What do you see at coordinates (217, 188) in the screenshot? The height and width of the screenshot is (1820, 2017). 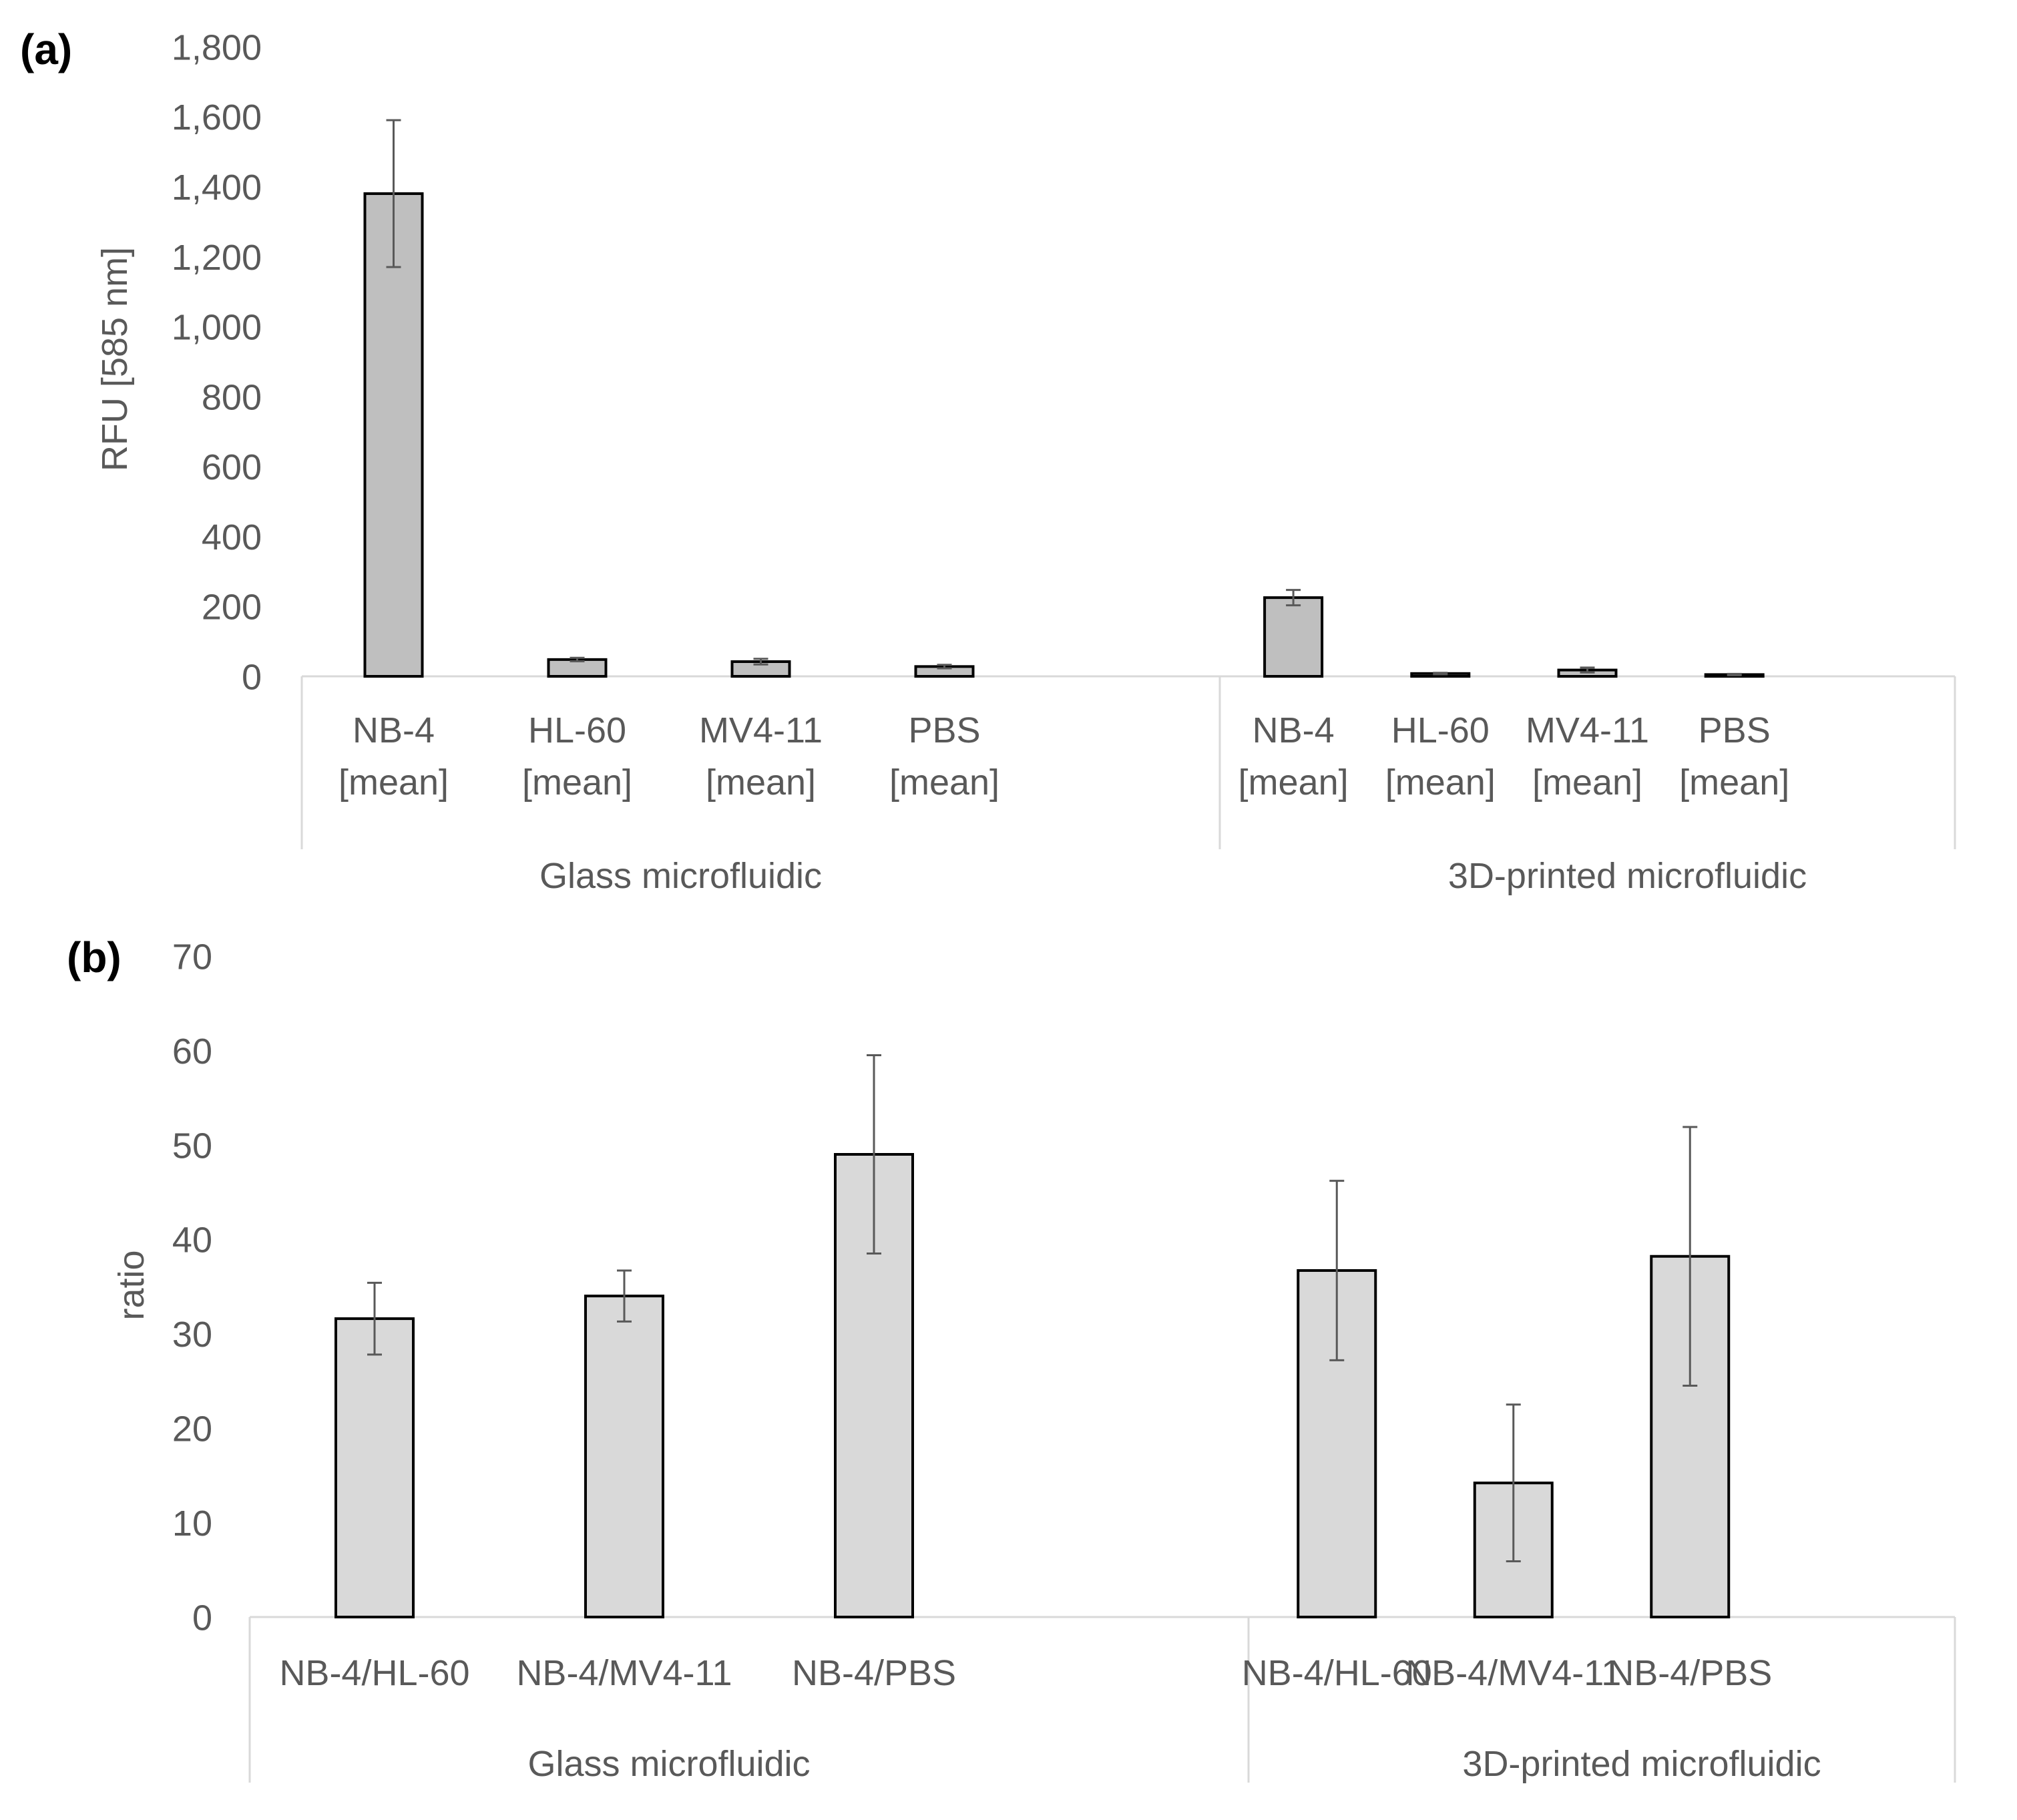 I see `panel-a-y-tick-label: 1,400` at bounding box center [217, 188].